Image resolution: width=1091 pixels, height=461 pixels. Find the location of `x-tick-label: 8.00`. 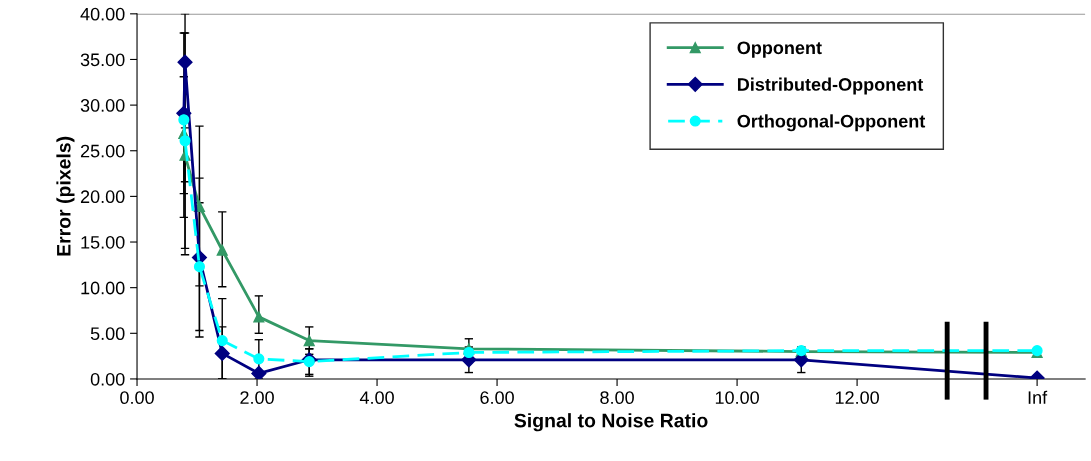

x-tick-label: 8.00 is located at coordinates (617, 398).